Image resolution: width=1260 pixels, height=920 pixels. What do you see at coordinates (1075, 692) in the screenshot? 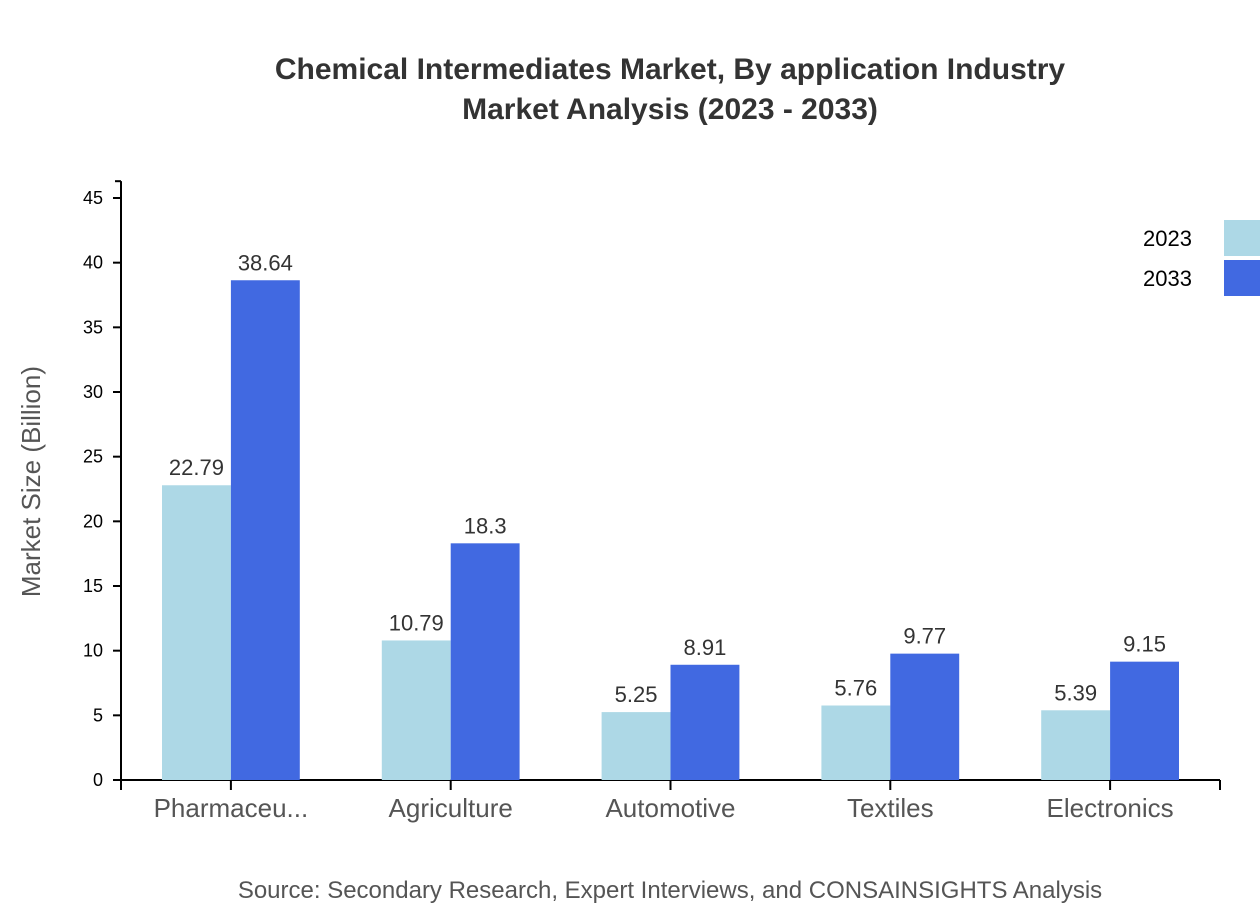
I see `data-label: 5.39` at bounding box center [1075, 692].